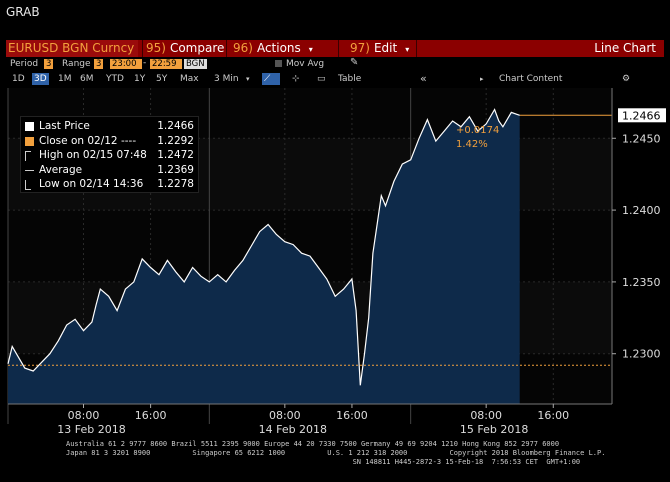 The width and height of the screenshot is (670, 482). I want to click on legend-white-square-icon, so click(29, 126).